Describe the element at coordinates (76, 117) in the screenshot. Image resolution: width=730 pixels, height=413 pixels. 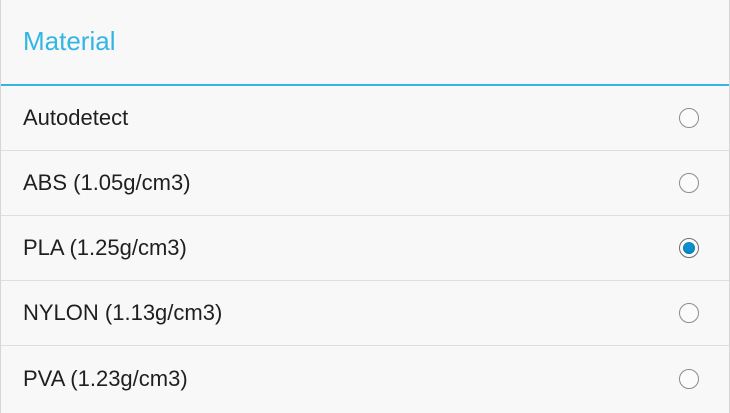
I see `option-label: Autodetect` at that location.